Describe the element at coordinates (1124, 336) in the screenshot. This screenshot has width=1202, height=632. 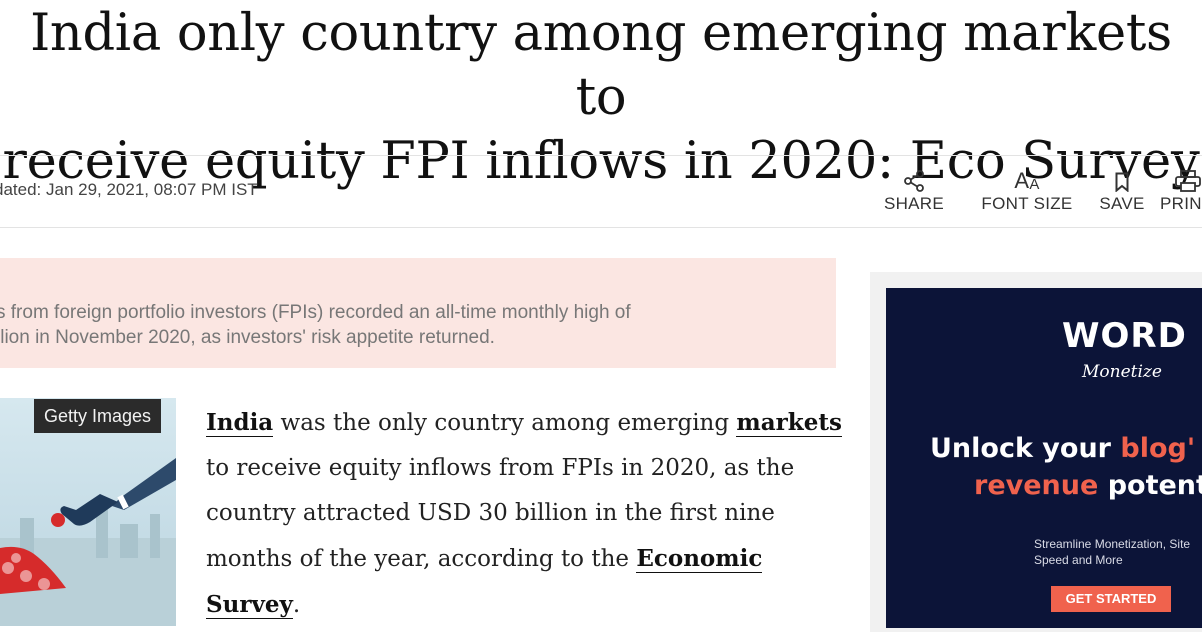
I see `ad-logo: WORD` at that location.